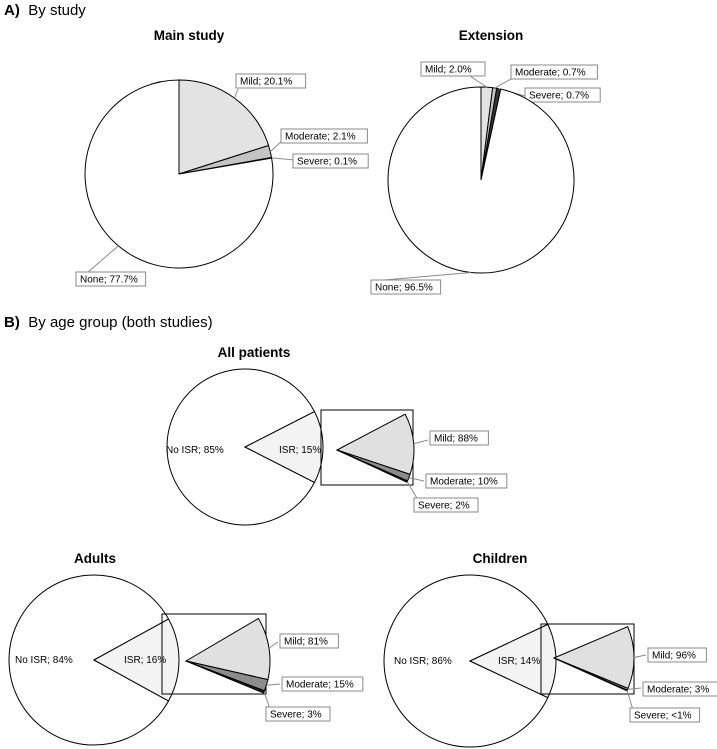 The width and height of the screenshot is (717, 749). I want to click on extension-mild-leader-line, so click(478, 81).